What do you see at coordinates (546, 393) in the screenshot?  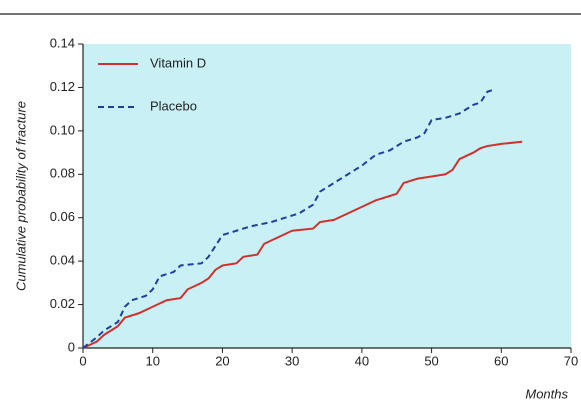 I see `x-axis-label: Months` at bounding box center [546, 393].